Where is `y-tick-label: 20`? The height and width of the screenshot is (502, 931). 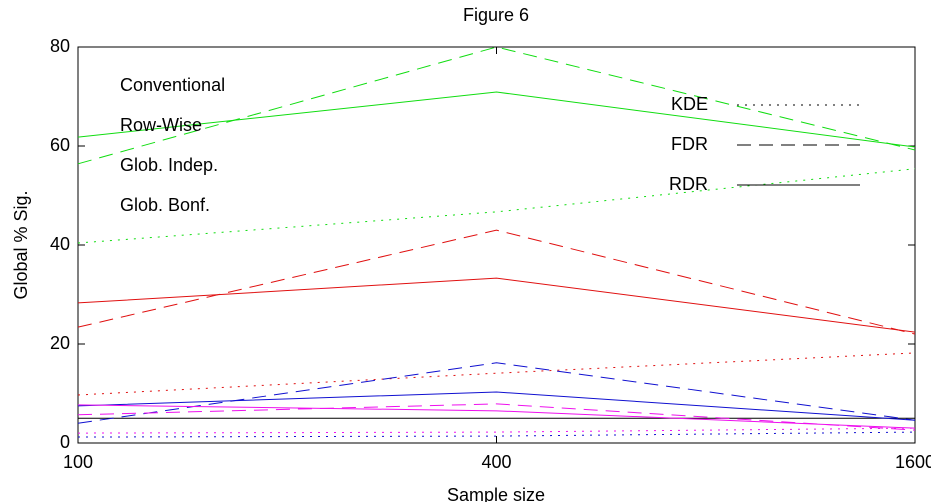
y-tick-label: 20 is located at coordinates (60, 343).